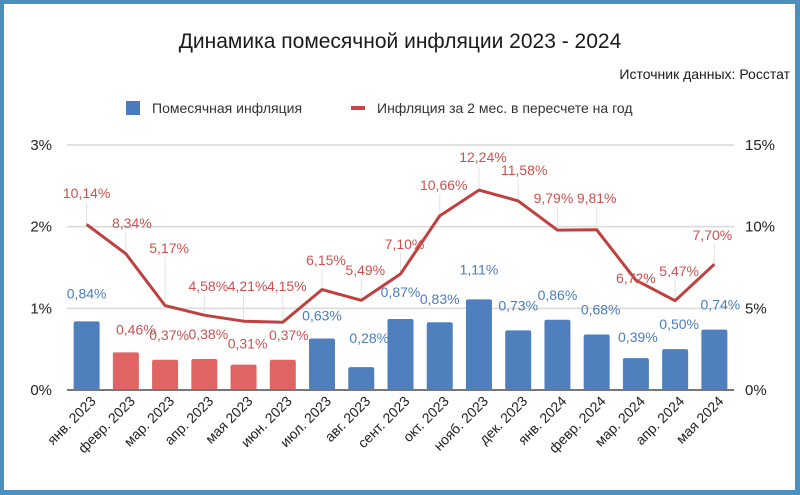 The width and height of the screenshot is (800, 495). What do you see at coordinates (756, 390) in the screenshot?
I see `y-right-tick: 0%` at bounding box center [756, 390].